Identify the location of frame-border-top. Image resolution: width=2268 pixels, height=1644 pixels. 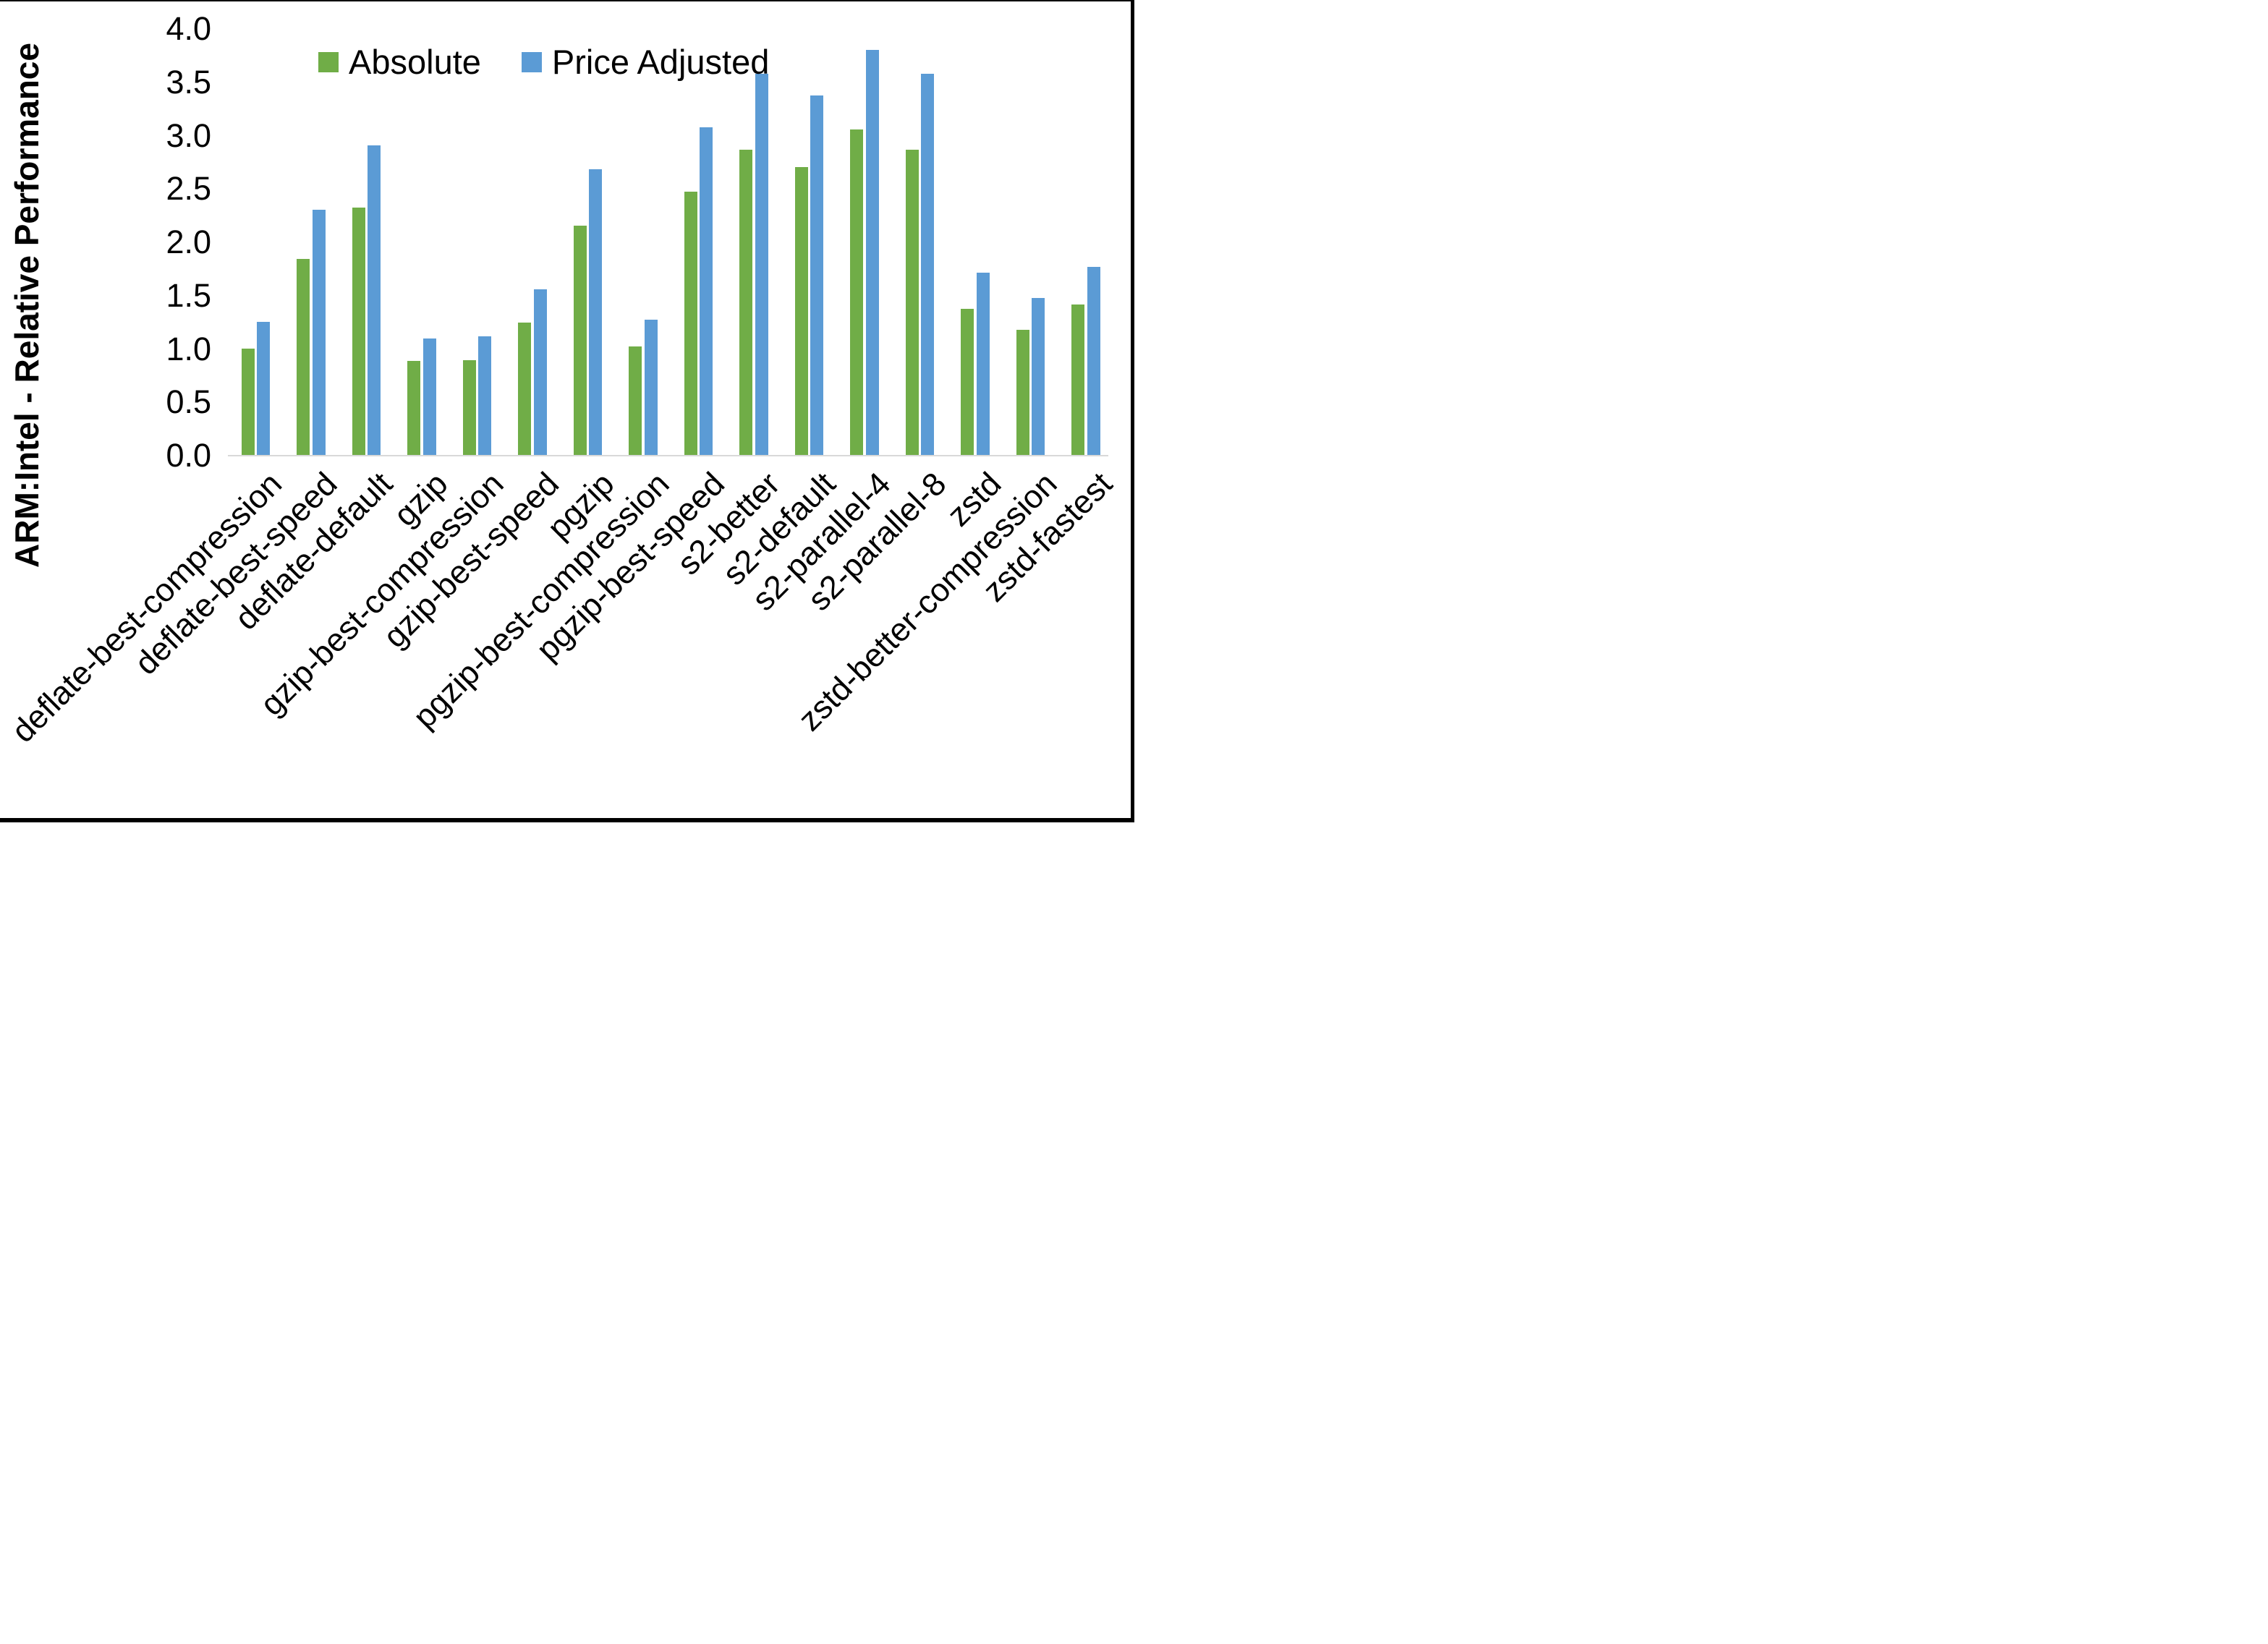
(567, 0).